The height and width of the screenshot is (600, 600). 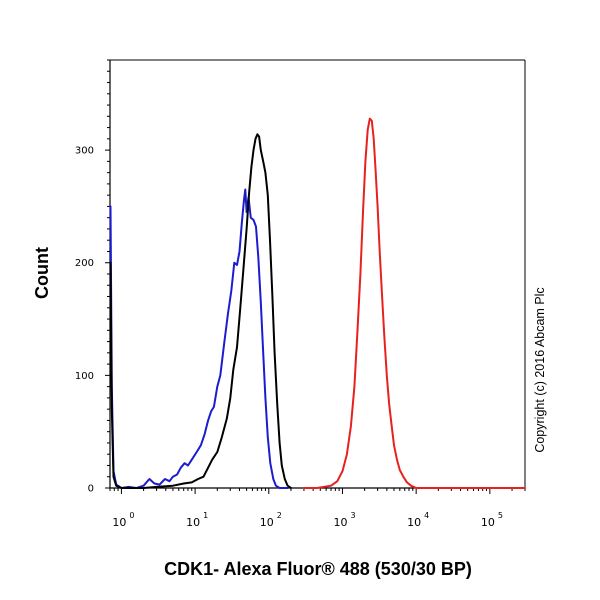 What do you see at coordinates (131, 515) in the screenshot?
I see `x-tick-exponent: 0` at bounding box center [131, 515].